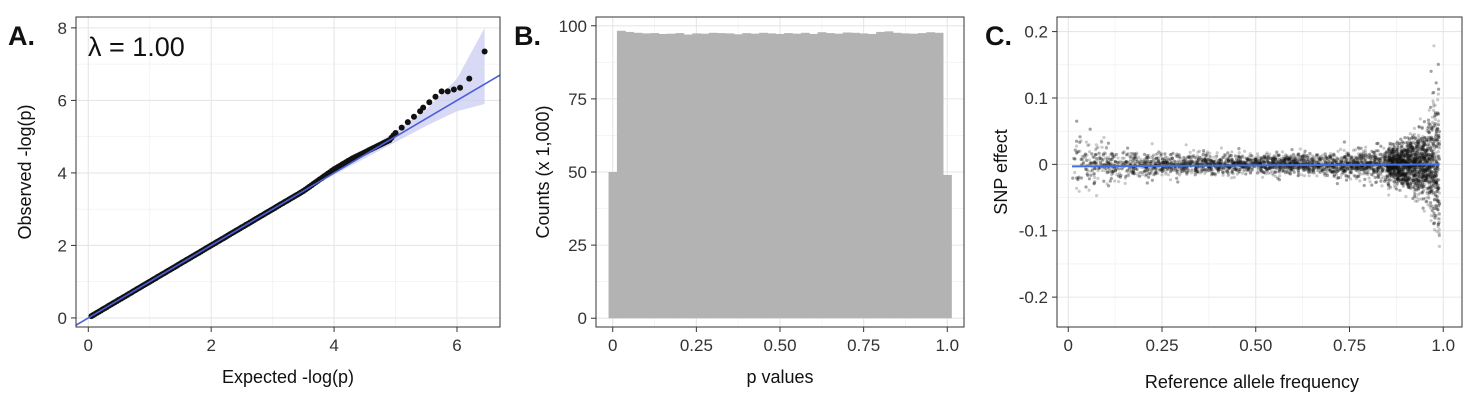  Describe the element at coordinates (469, 78) in the screenshot. I see `qq-point` at that location.